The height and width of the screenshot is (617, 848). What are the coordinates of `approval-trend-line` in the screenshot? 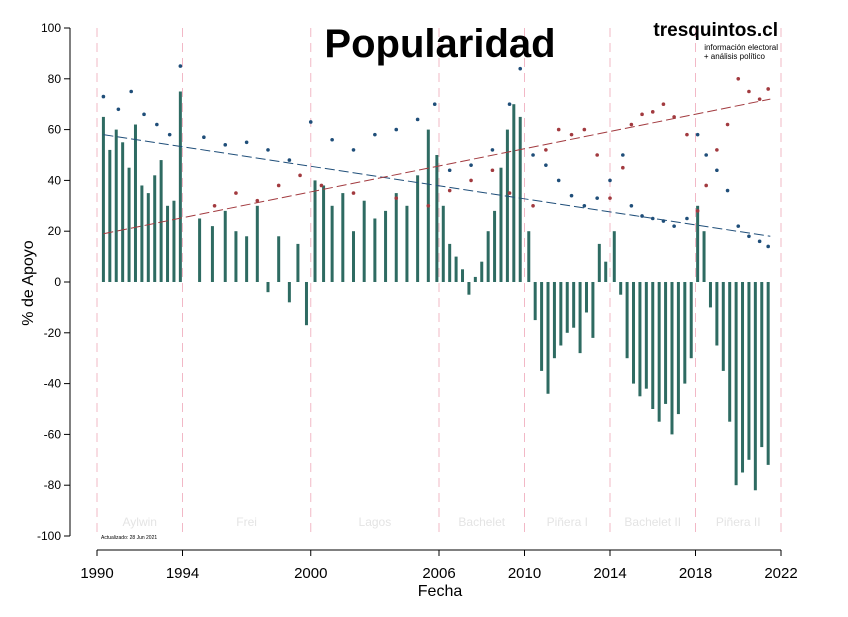 It's located at (437, 185).